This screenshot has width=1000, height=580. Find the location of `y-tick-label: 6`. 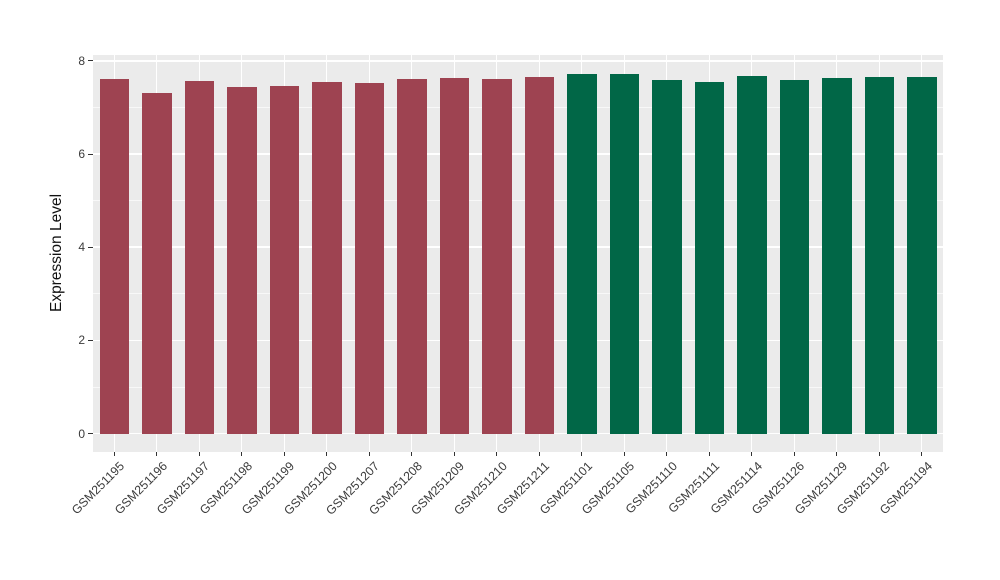

y-tick-label: 6 is located at coordinates (81, 154).